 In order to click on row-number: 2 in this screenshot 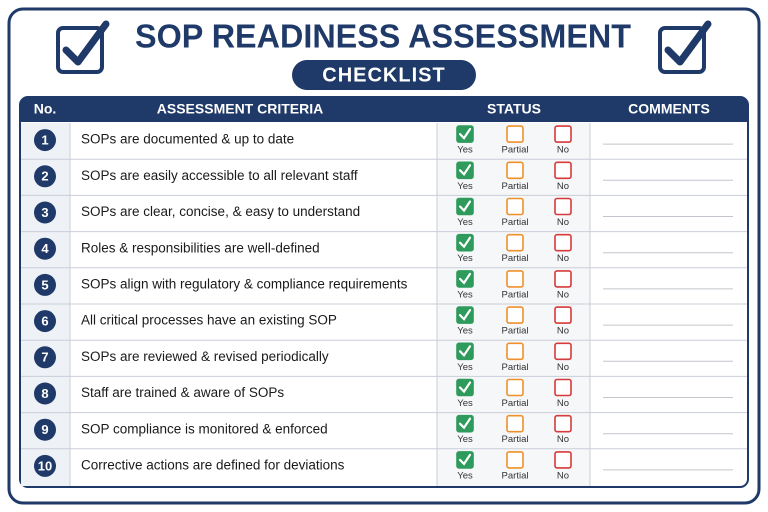, I will do `click(44, 176)`.